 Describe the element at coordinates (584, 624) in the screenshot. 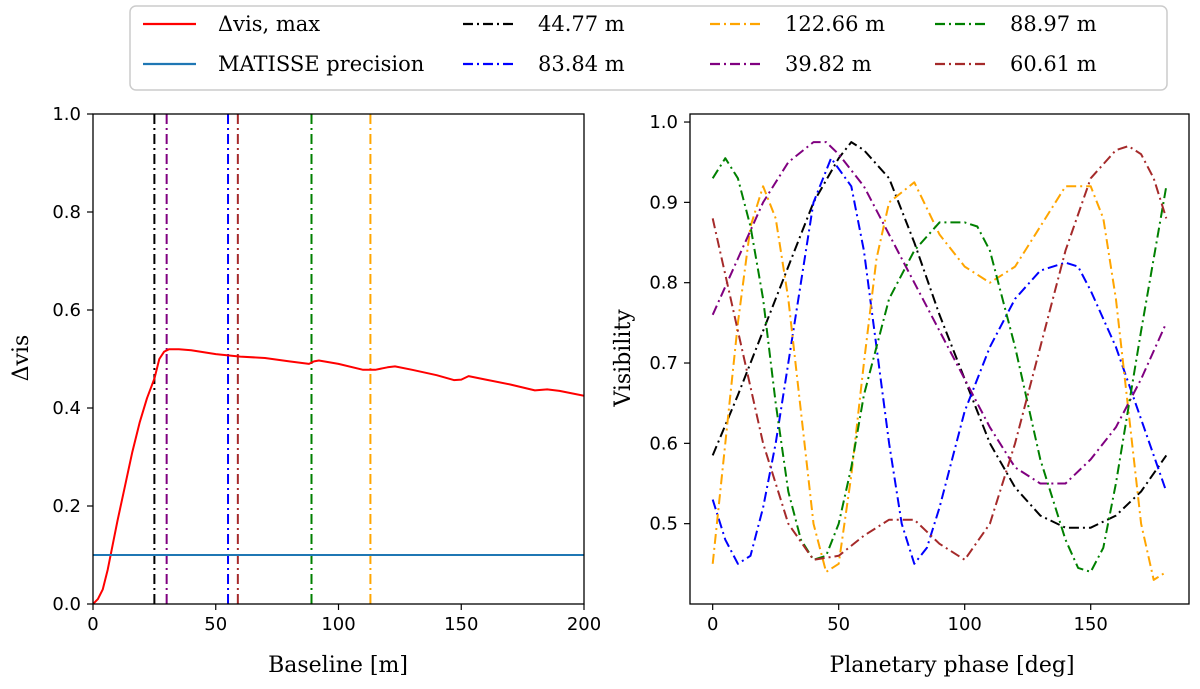

I see `x-tick-label: 200` at that location.